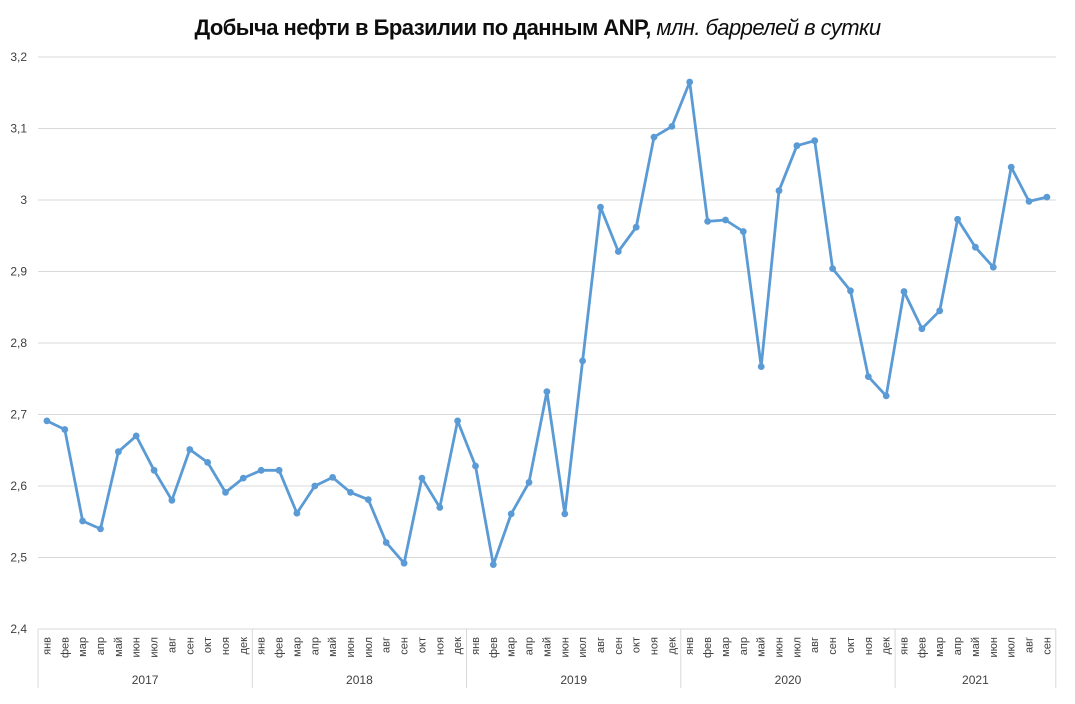 The image size is (1075, 704). What do you see at coordinates (18, 129) in the screenshot?
I see `svg-text: 3,1` at bounding box center [18, 129].